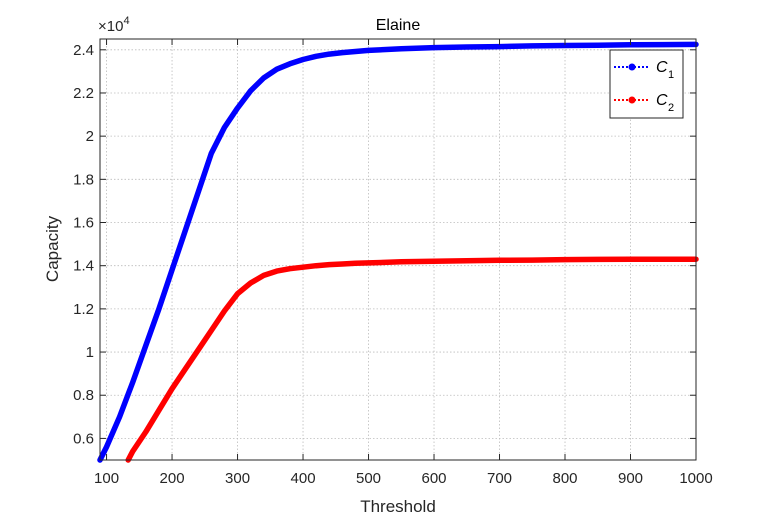  What do you see at coordinates (398, 25) in the screenshot?
I see `chart-title: Elaine` at bounding box center [398, 25].